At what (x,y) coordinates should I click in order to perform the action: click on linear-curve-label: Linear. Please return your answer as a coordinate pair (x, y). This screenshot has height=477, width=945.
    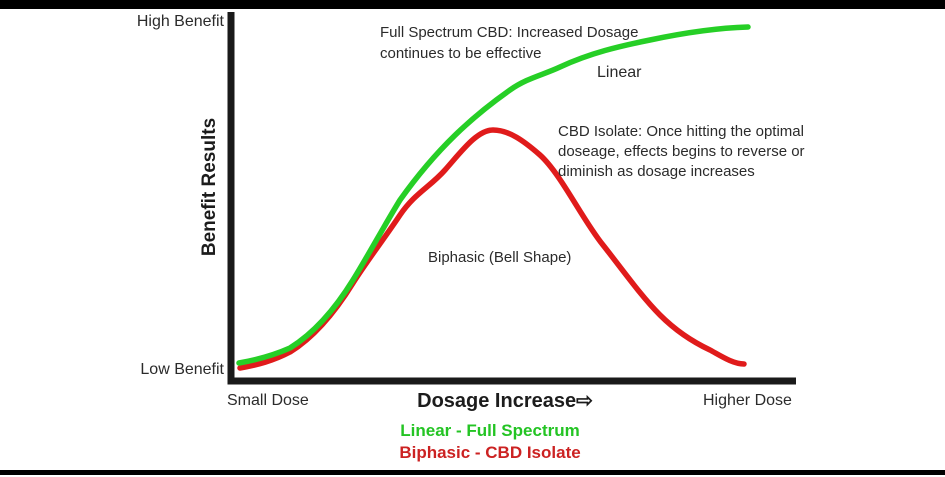
    Looking at the image, I should click on (619, 72).